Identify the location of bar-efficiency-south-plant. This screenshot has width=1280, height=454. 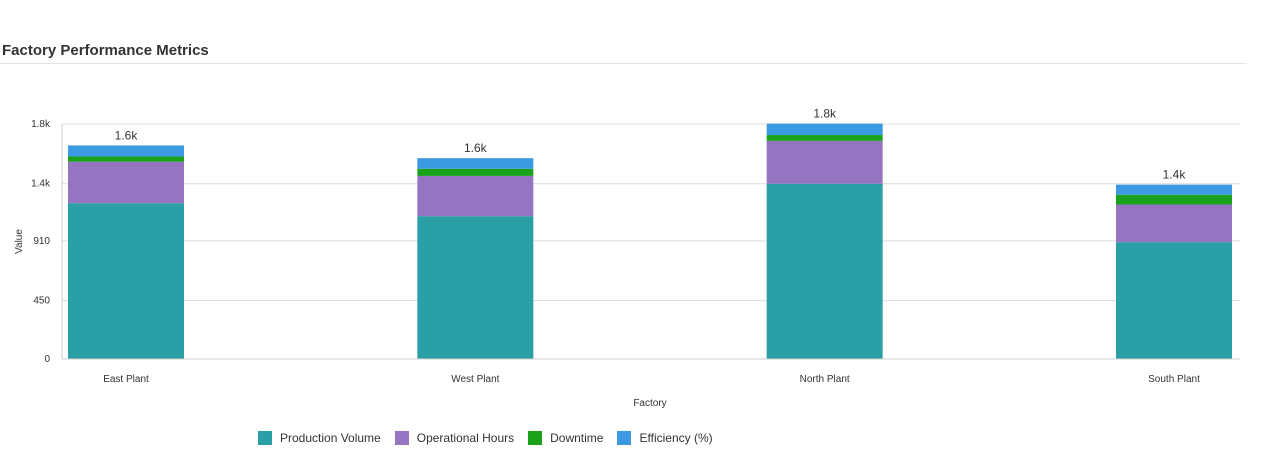
(1174, 189).